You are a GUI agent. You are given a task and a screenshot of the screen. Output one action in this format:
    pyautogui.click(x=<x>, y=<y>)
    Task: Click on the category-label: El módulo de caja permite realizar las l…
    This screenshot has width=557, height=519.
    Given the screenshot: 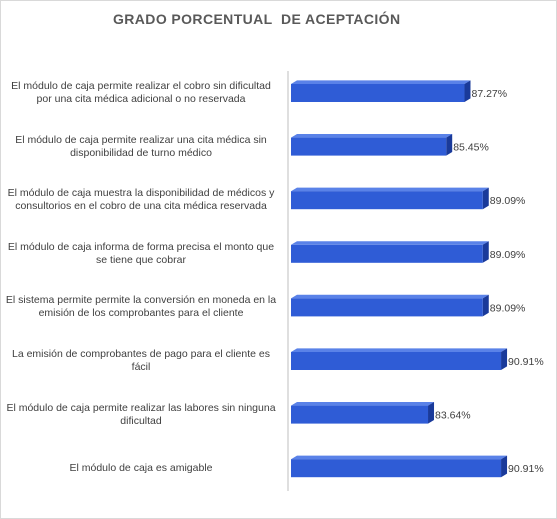 What is the action you would take?
    pyautogui.click(x=141, y=414)
    